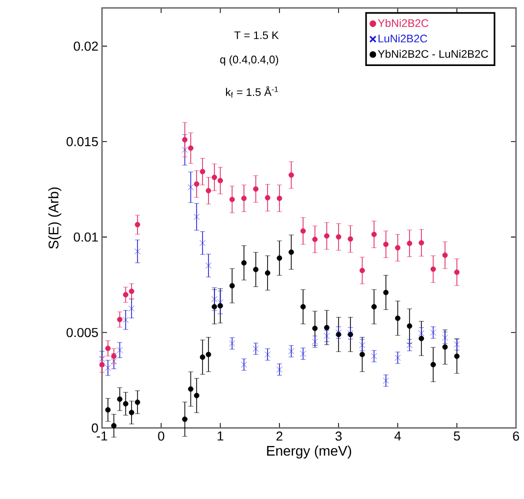  Describe the element at coordinates (403, 23) in the screenshot. I see `legend-label: YbNi2B2C` at that location.